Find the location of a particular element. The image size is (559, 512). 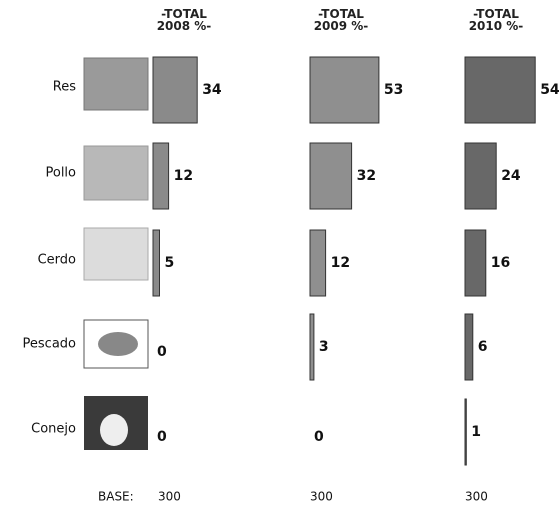

icon-cerdo is located at coordinates (116, 254).